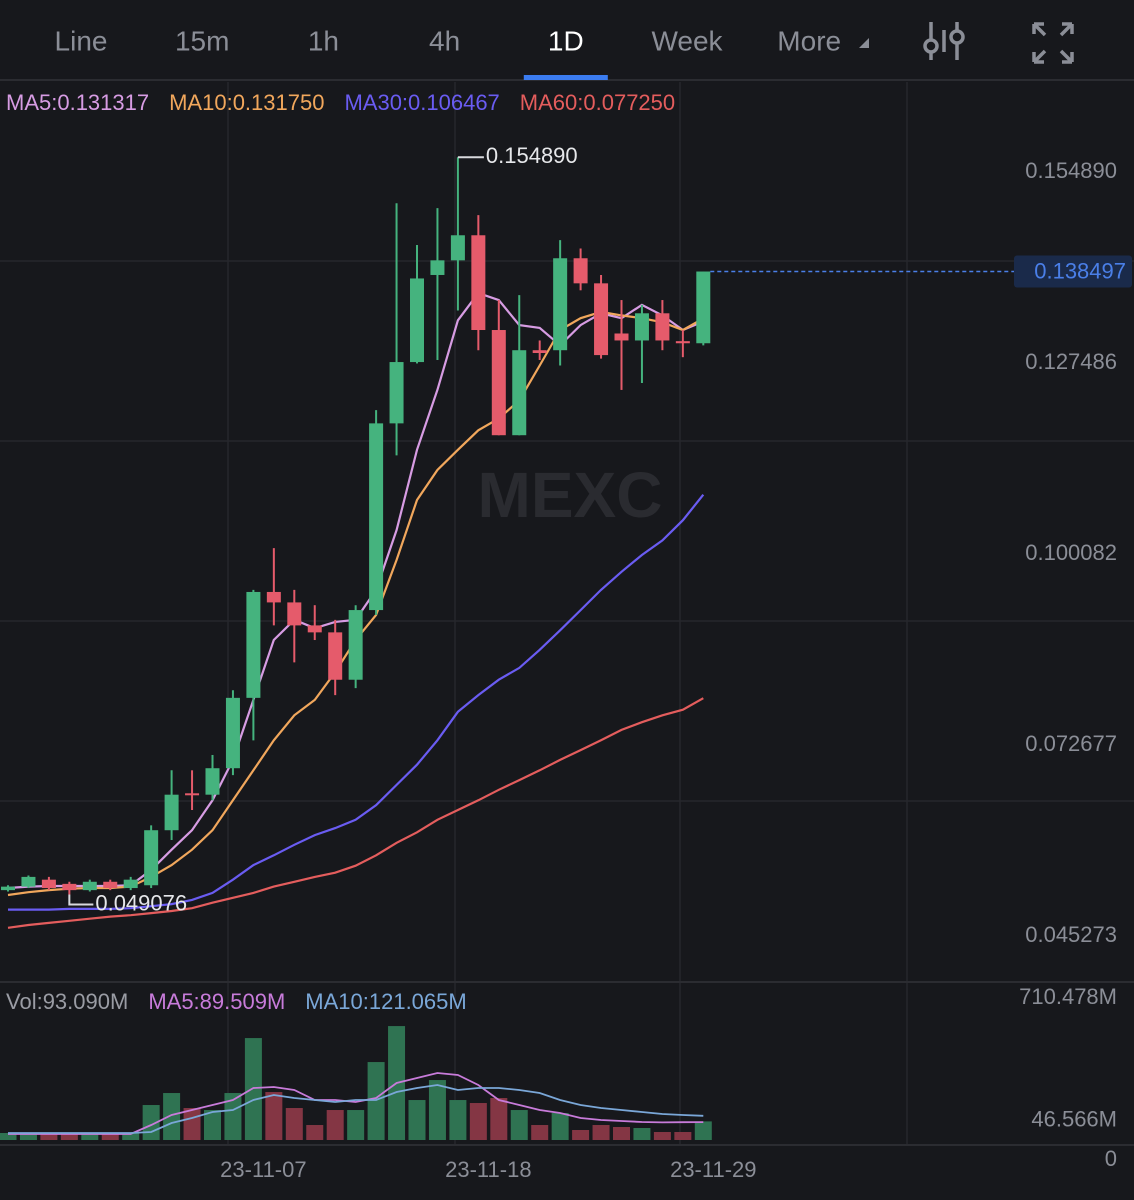  What do you see at coordinates (1080, 270) in the screenshot?
I see `last-price-label: 0.138497` at bounding box center [1080, 270].